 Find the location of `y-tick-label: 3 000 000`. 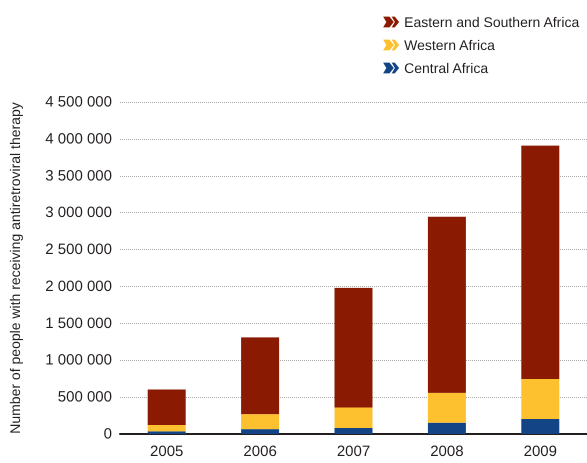

y-tick-label: 3 000 000 is located at coordinates (78, 213).